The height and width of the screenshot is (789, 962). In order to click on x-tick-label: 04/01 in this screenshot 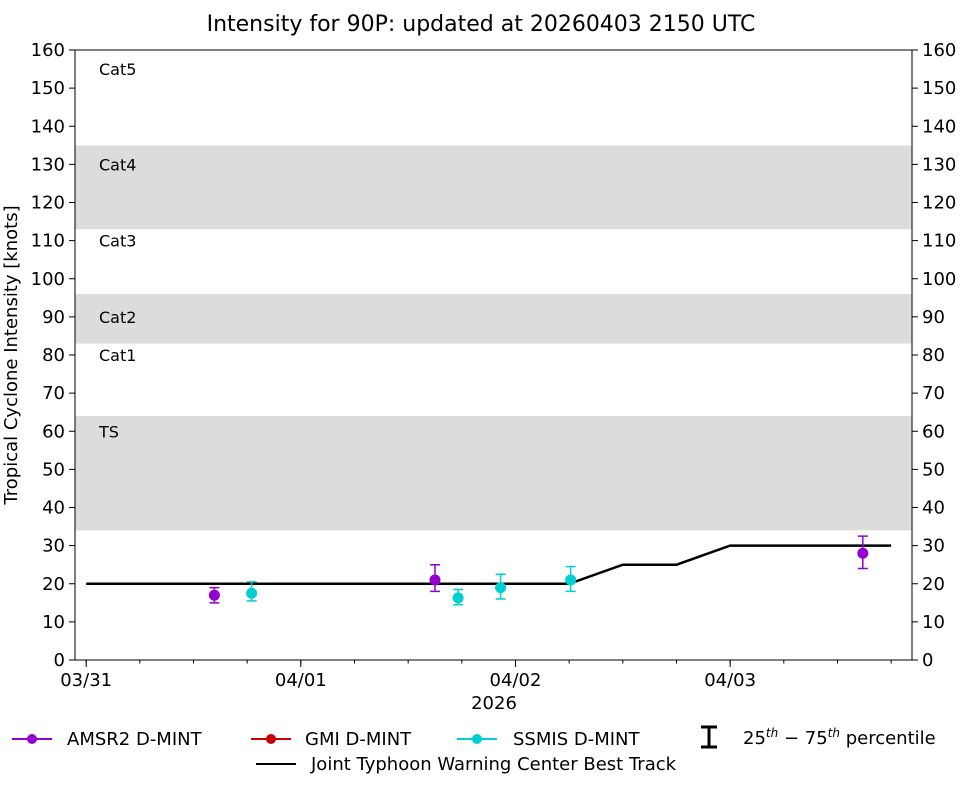, I will do `click(301, 680)`.